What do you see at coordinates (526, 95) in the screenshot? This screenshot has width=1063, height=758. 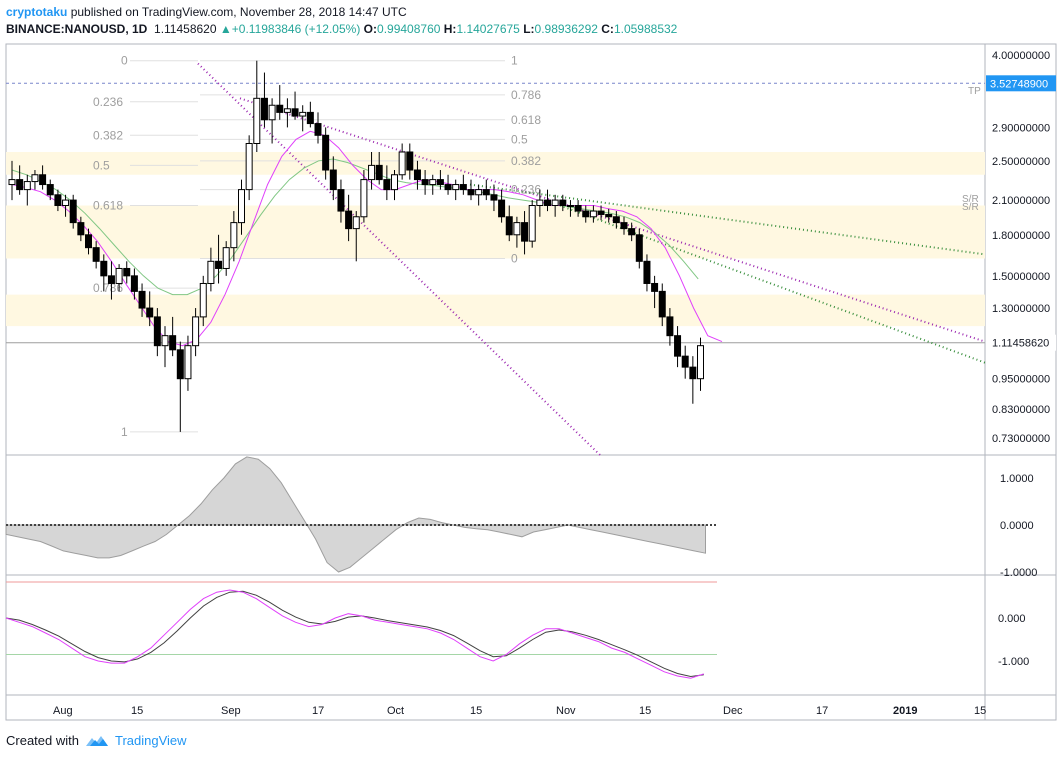 I see `fib-right-label: 0.786` at bounding box center [526, 95].